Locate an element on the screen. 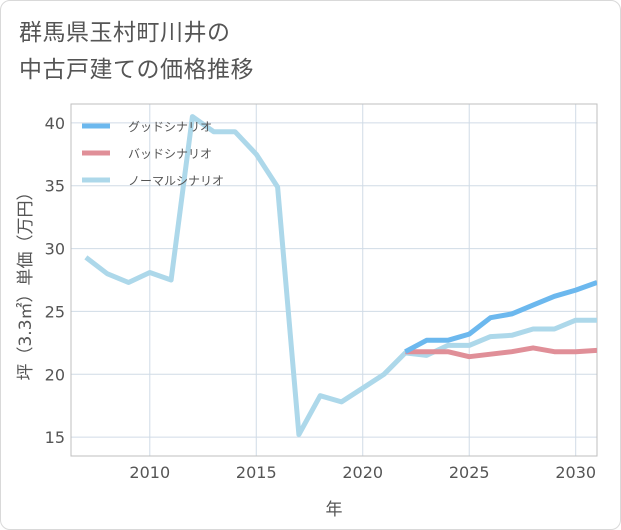 This screenshot has width=621, height=530. legend-item-bad: バッドシナリオ is located at coordinates (147, 154).